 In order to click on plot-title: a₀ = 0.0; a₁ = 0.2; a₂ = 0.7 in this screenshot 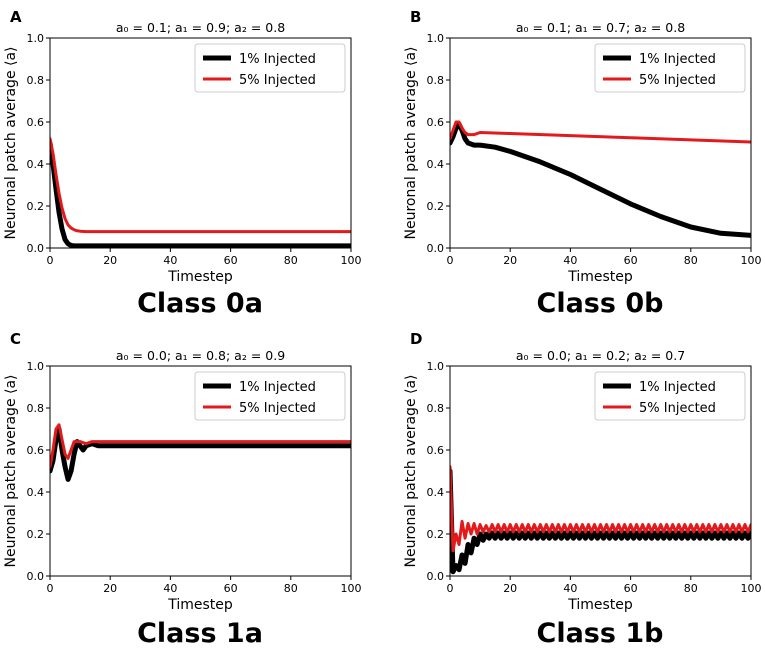, I will do `click(600, 355)`.